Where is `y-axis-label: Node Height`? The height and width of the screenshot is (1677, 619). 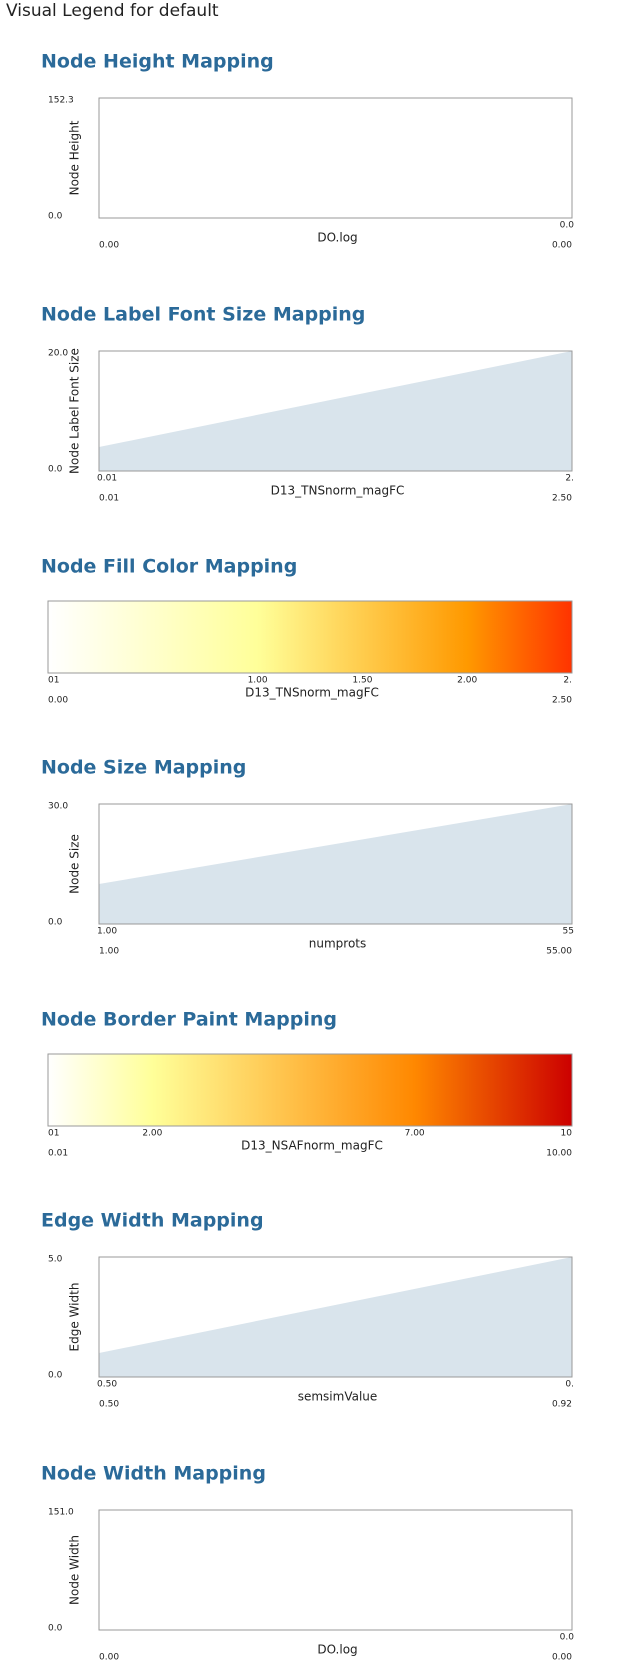
y-axis-label: Node Height is located at coordinates (75, 157).